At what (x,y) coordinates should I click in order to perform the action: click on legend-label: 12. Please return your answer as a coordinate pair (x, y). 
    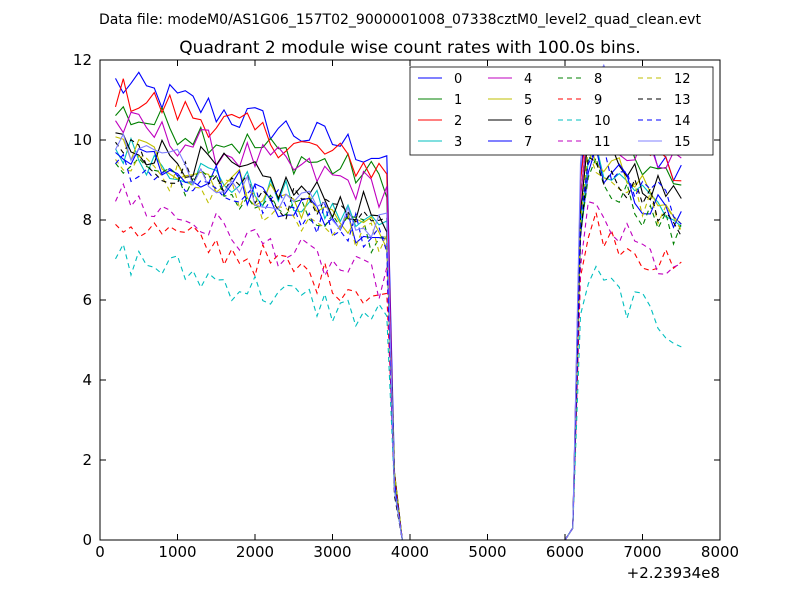
    Looking at the image, I should click on (682, 79).